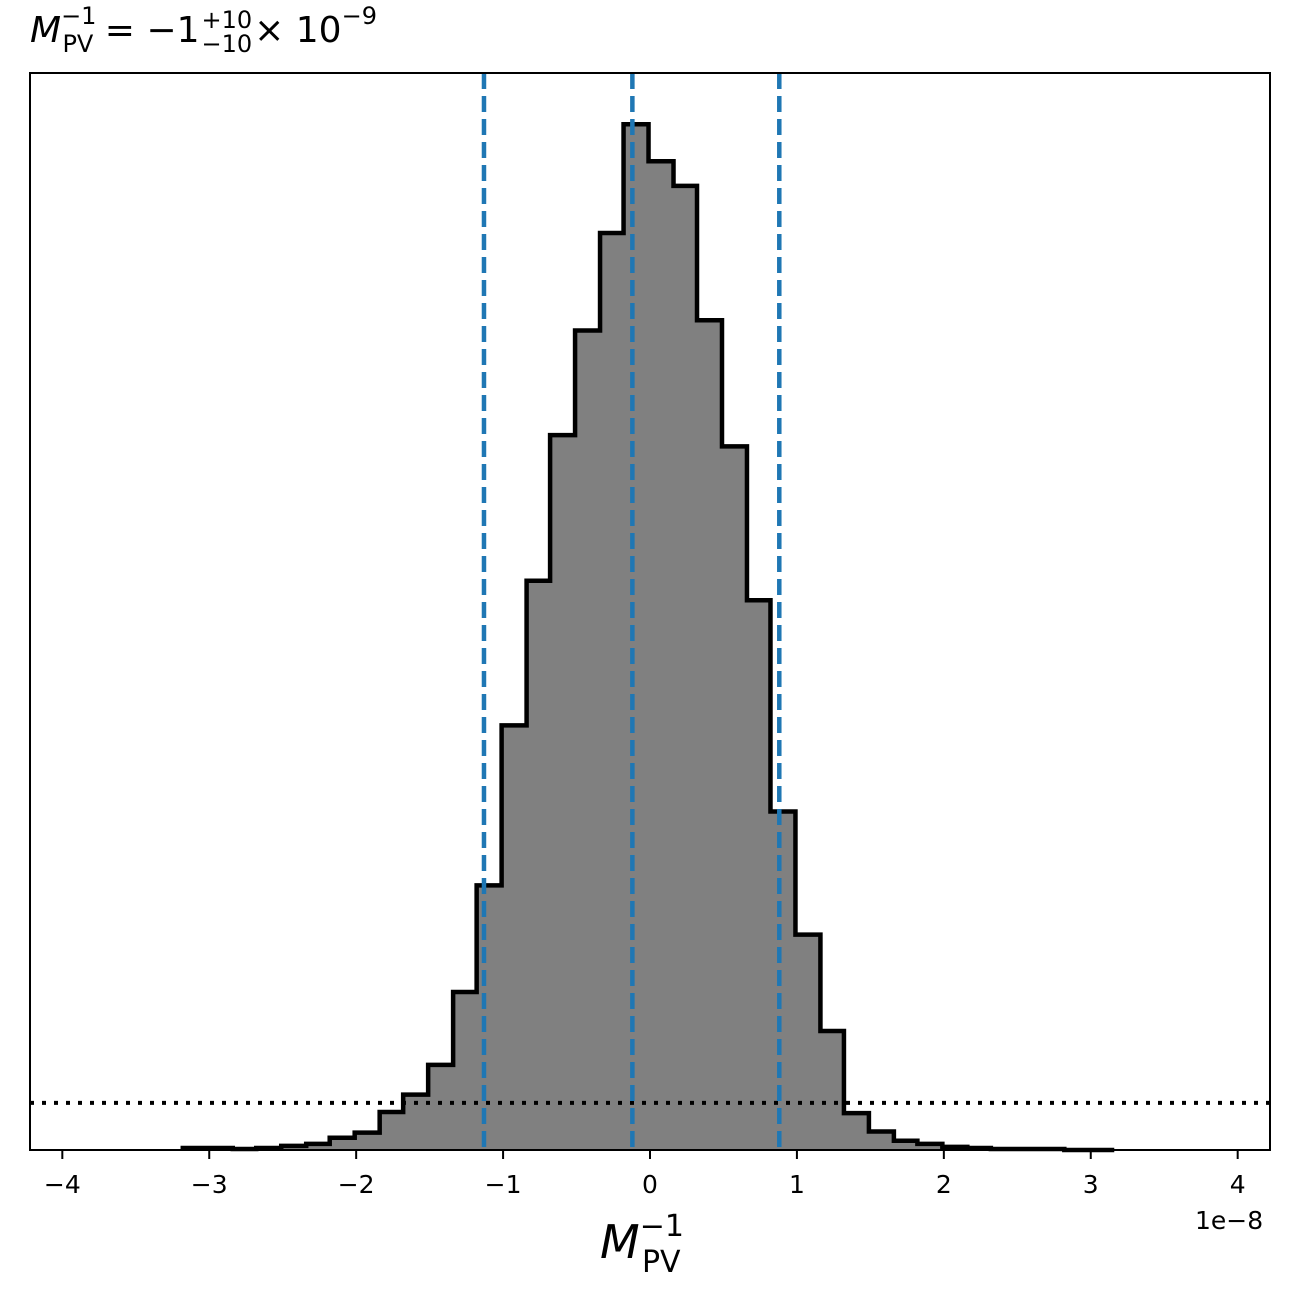  I want to click on x-tick-label: 2, so click(944, 1184).